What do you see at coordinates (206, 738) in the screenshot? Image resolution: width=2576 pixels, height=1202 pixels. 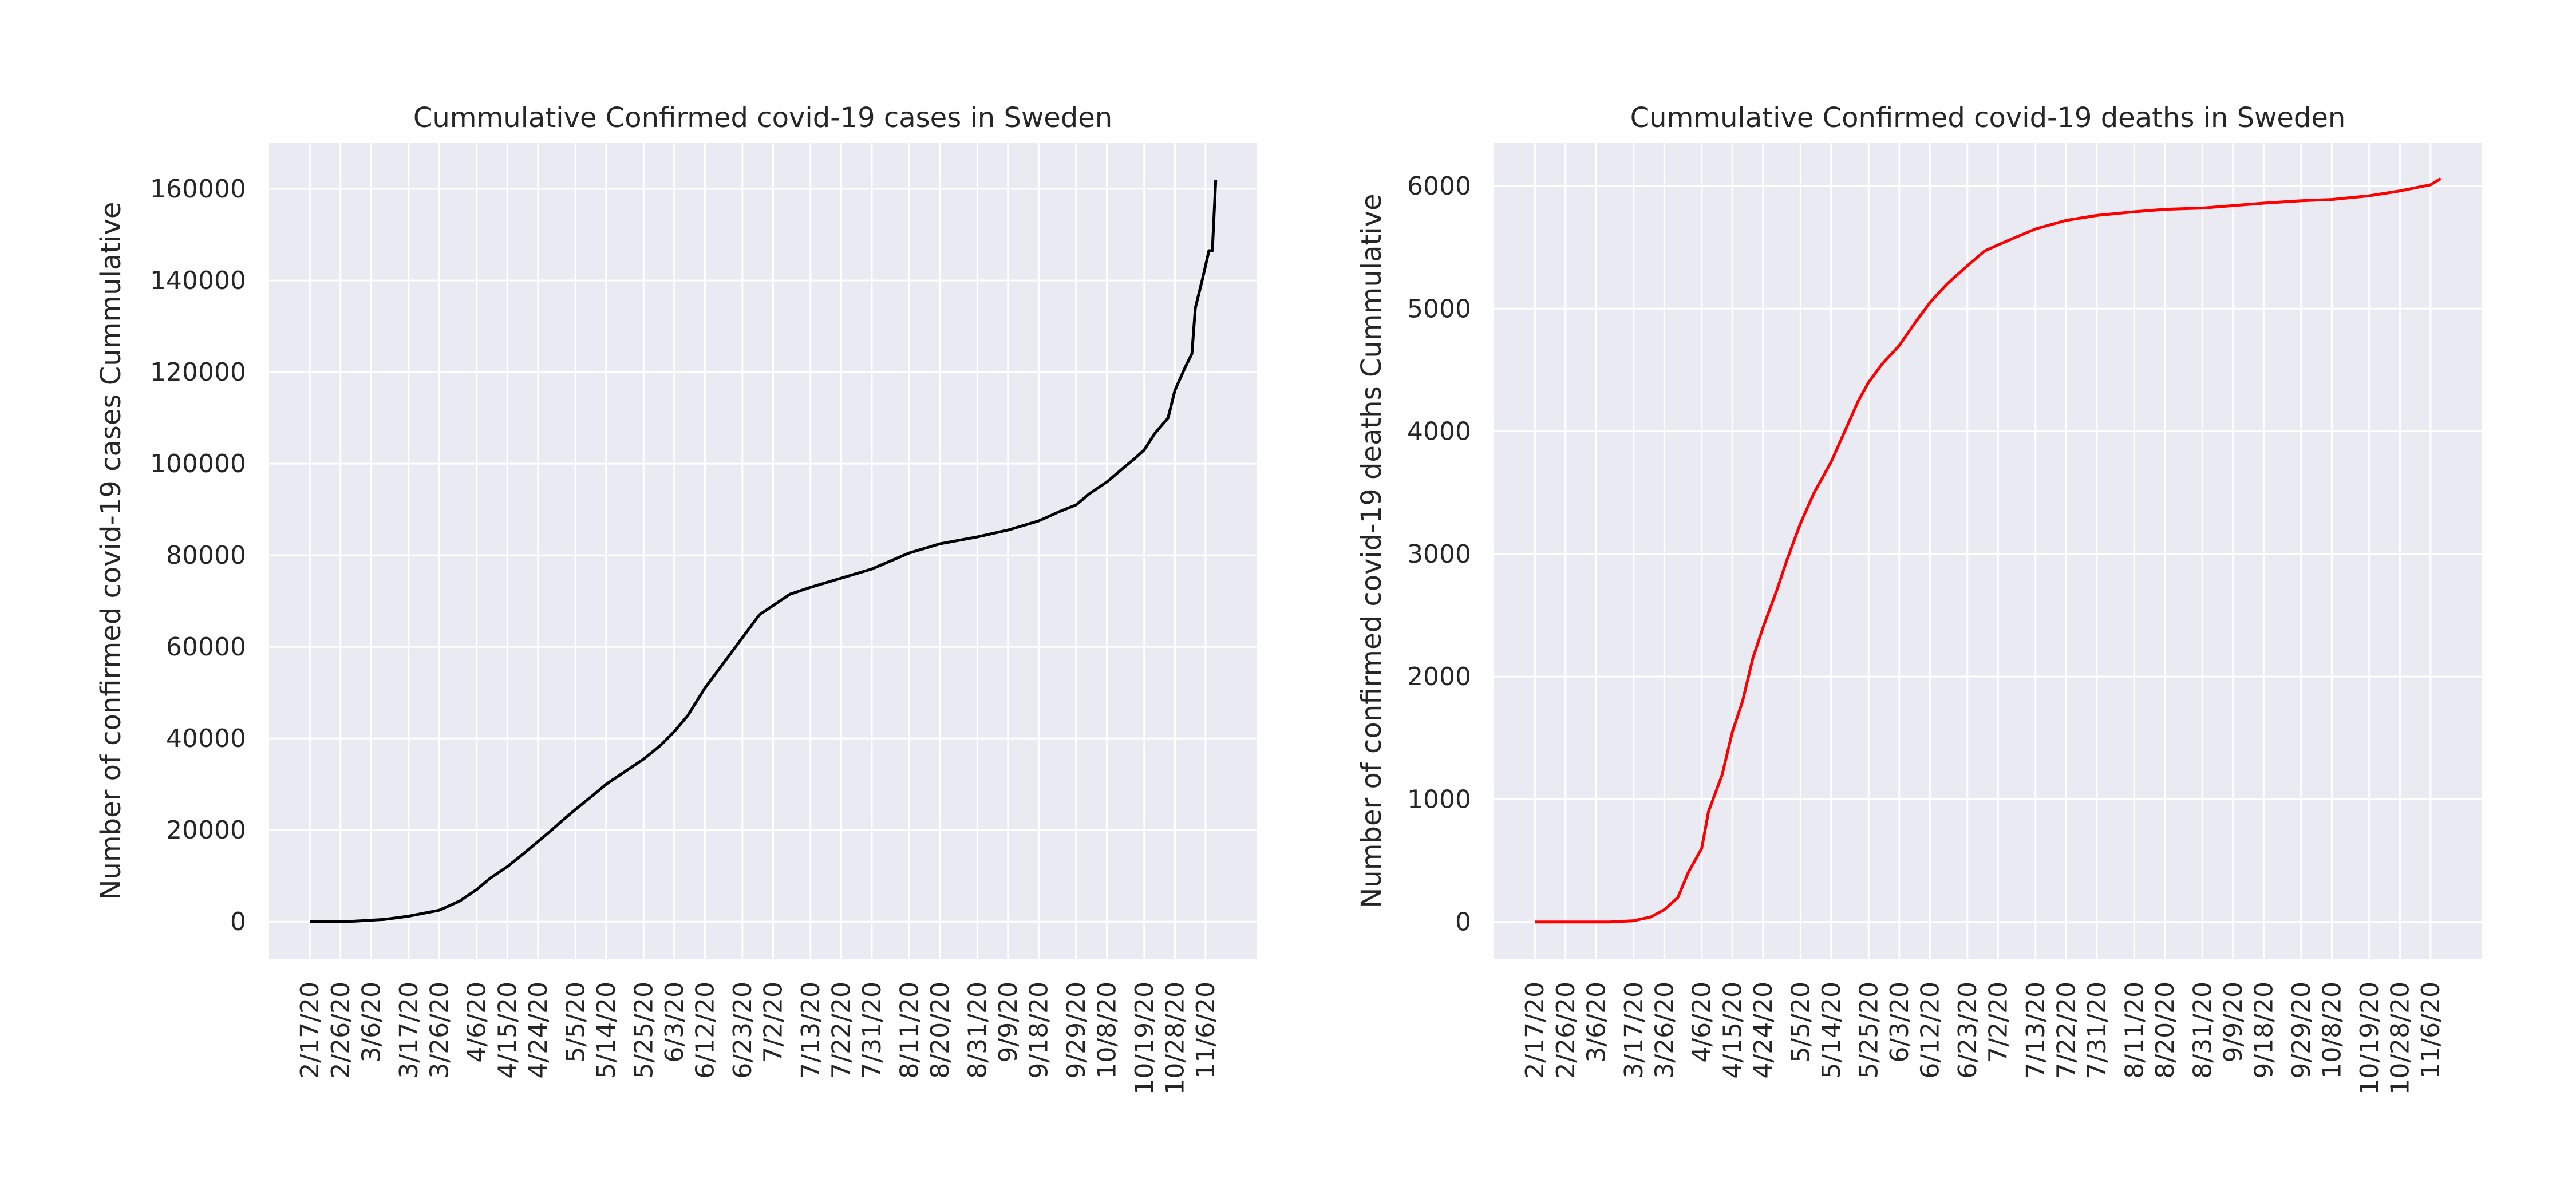 I see `y-tick-label: 40000` at bounding box center [206, 738].